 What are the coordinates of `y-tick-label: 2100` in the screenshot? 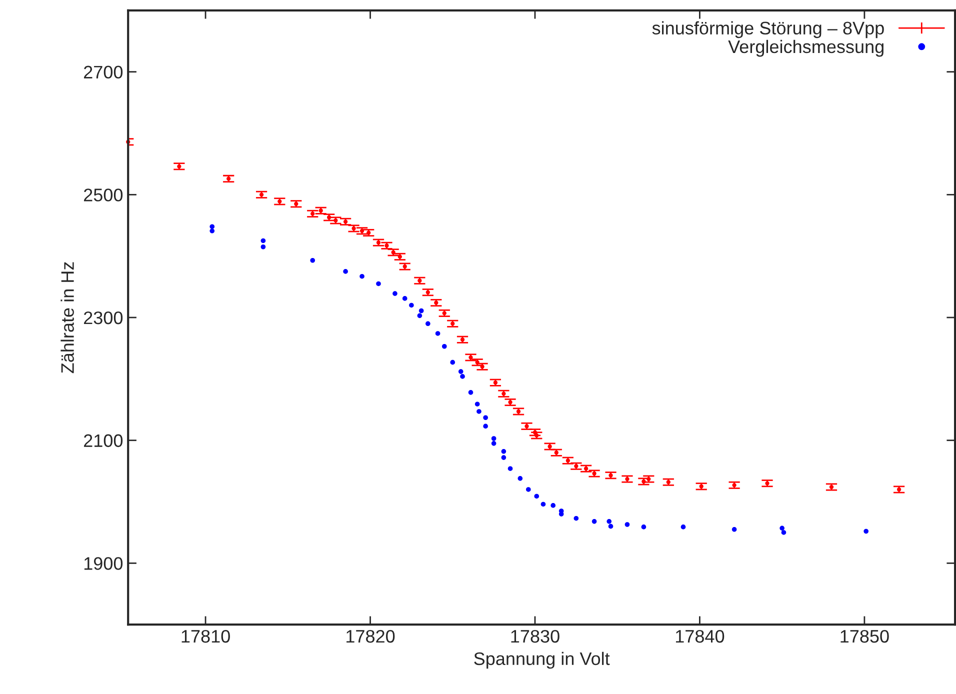 It's located at (103, 441).